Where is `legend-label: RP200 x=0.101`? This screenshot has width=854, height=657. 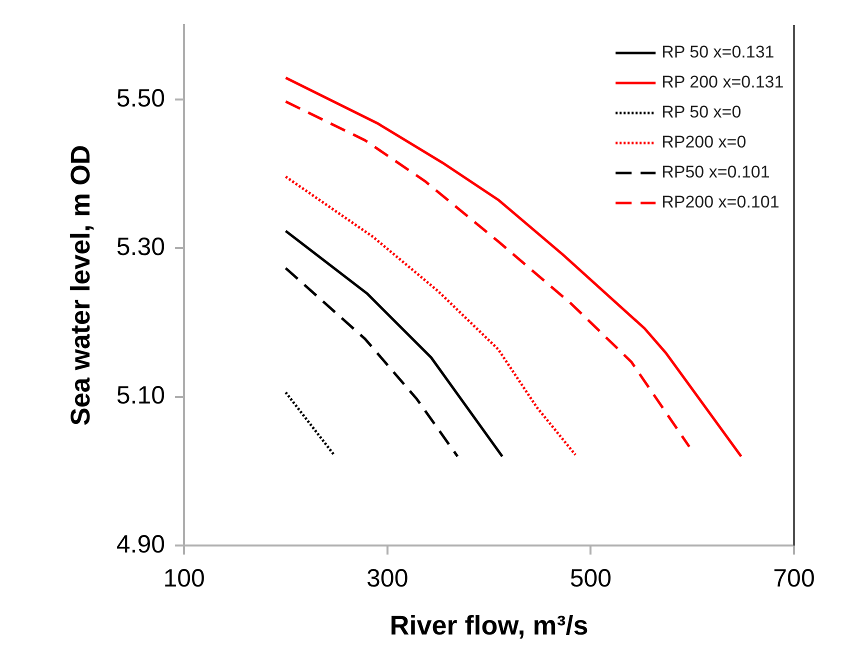 legend-label: RP200 x=0.101 is located at coordinates (721, 202).